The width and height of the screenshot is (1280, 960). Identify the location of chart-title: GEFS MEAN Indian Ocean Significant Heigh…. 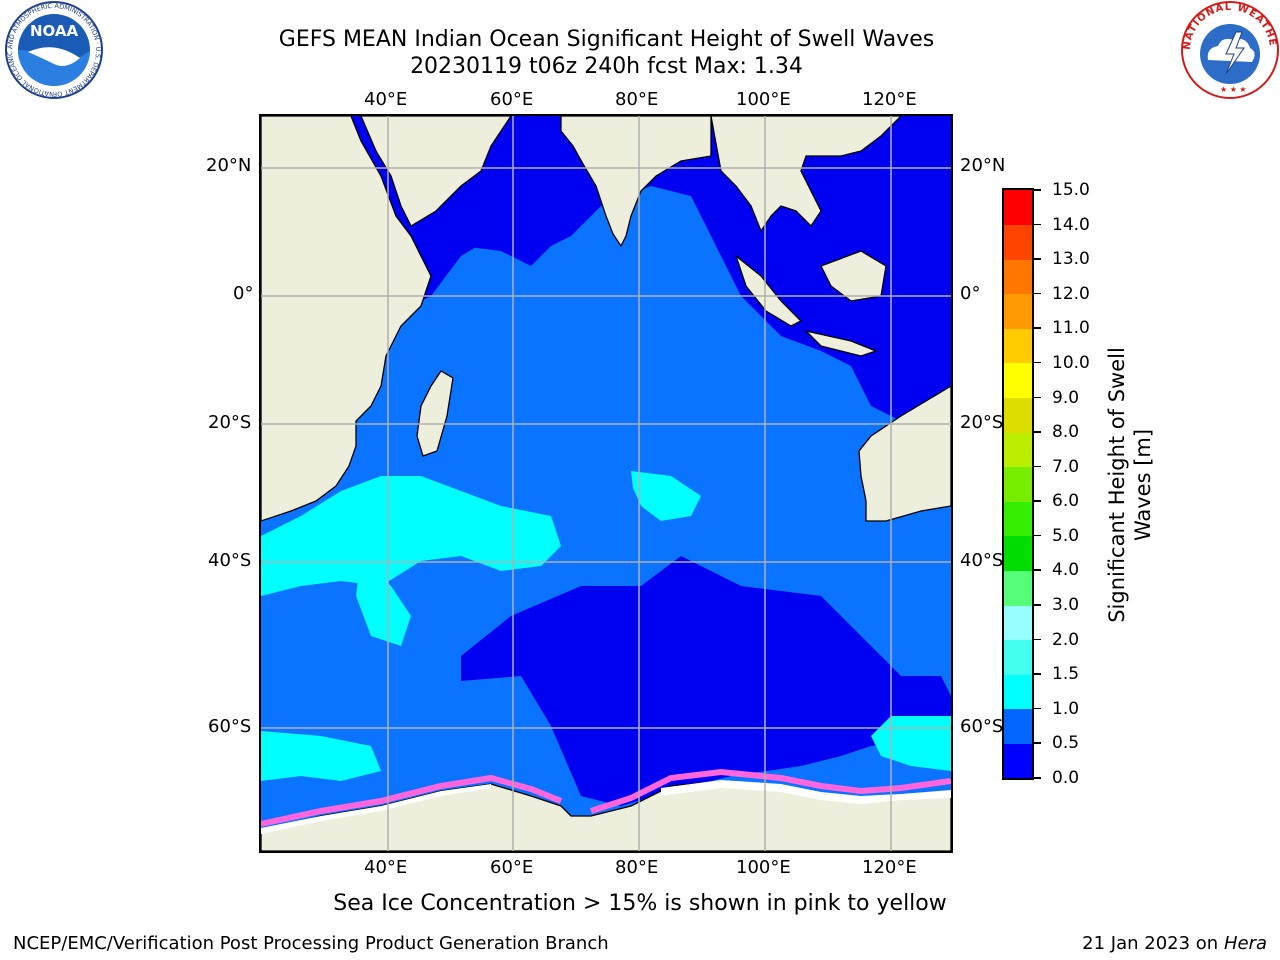
(606, 39).